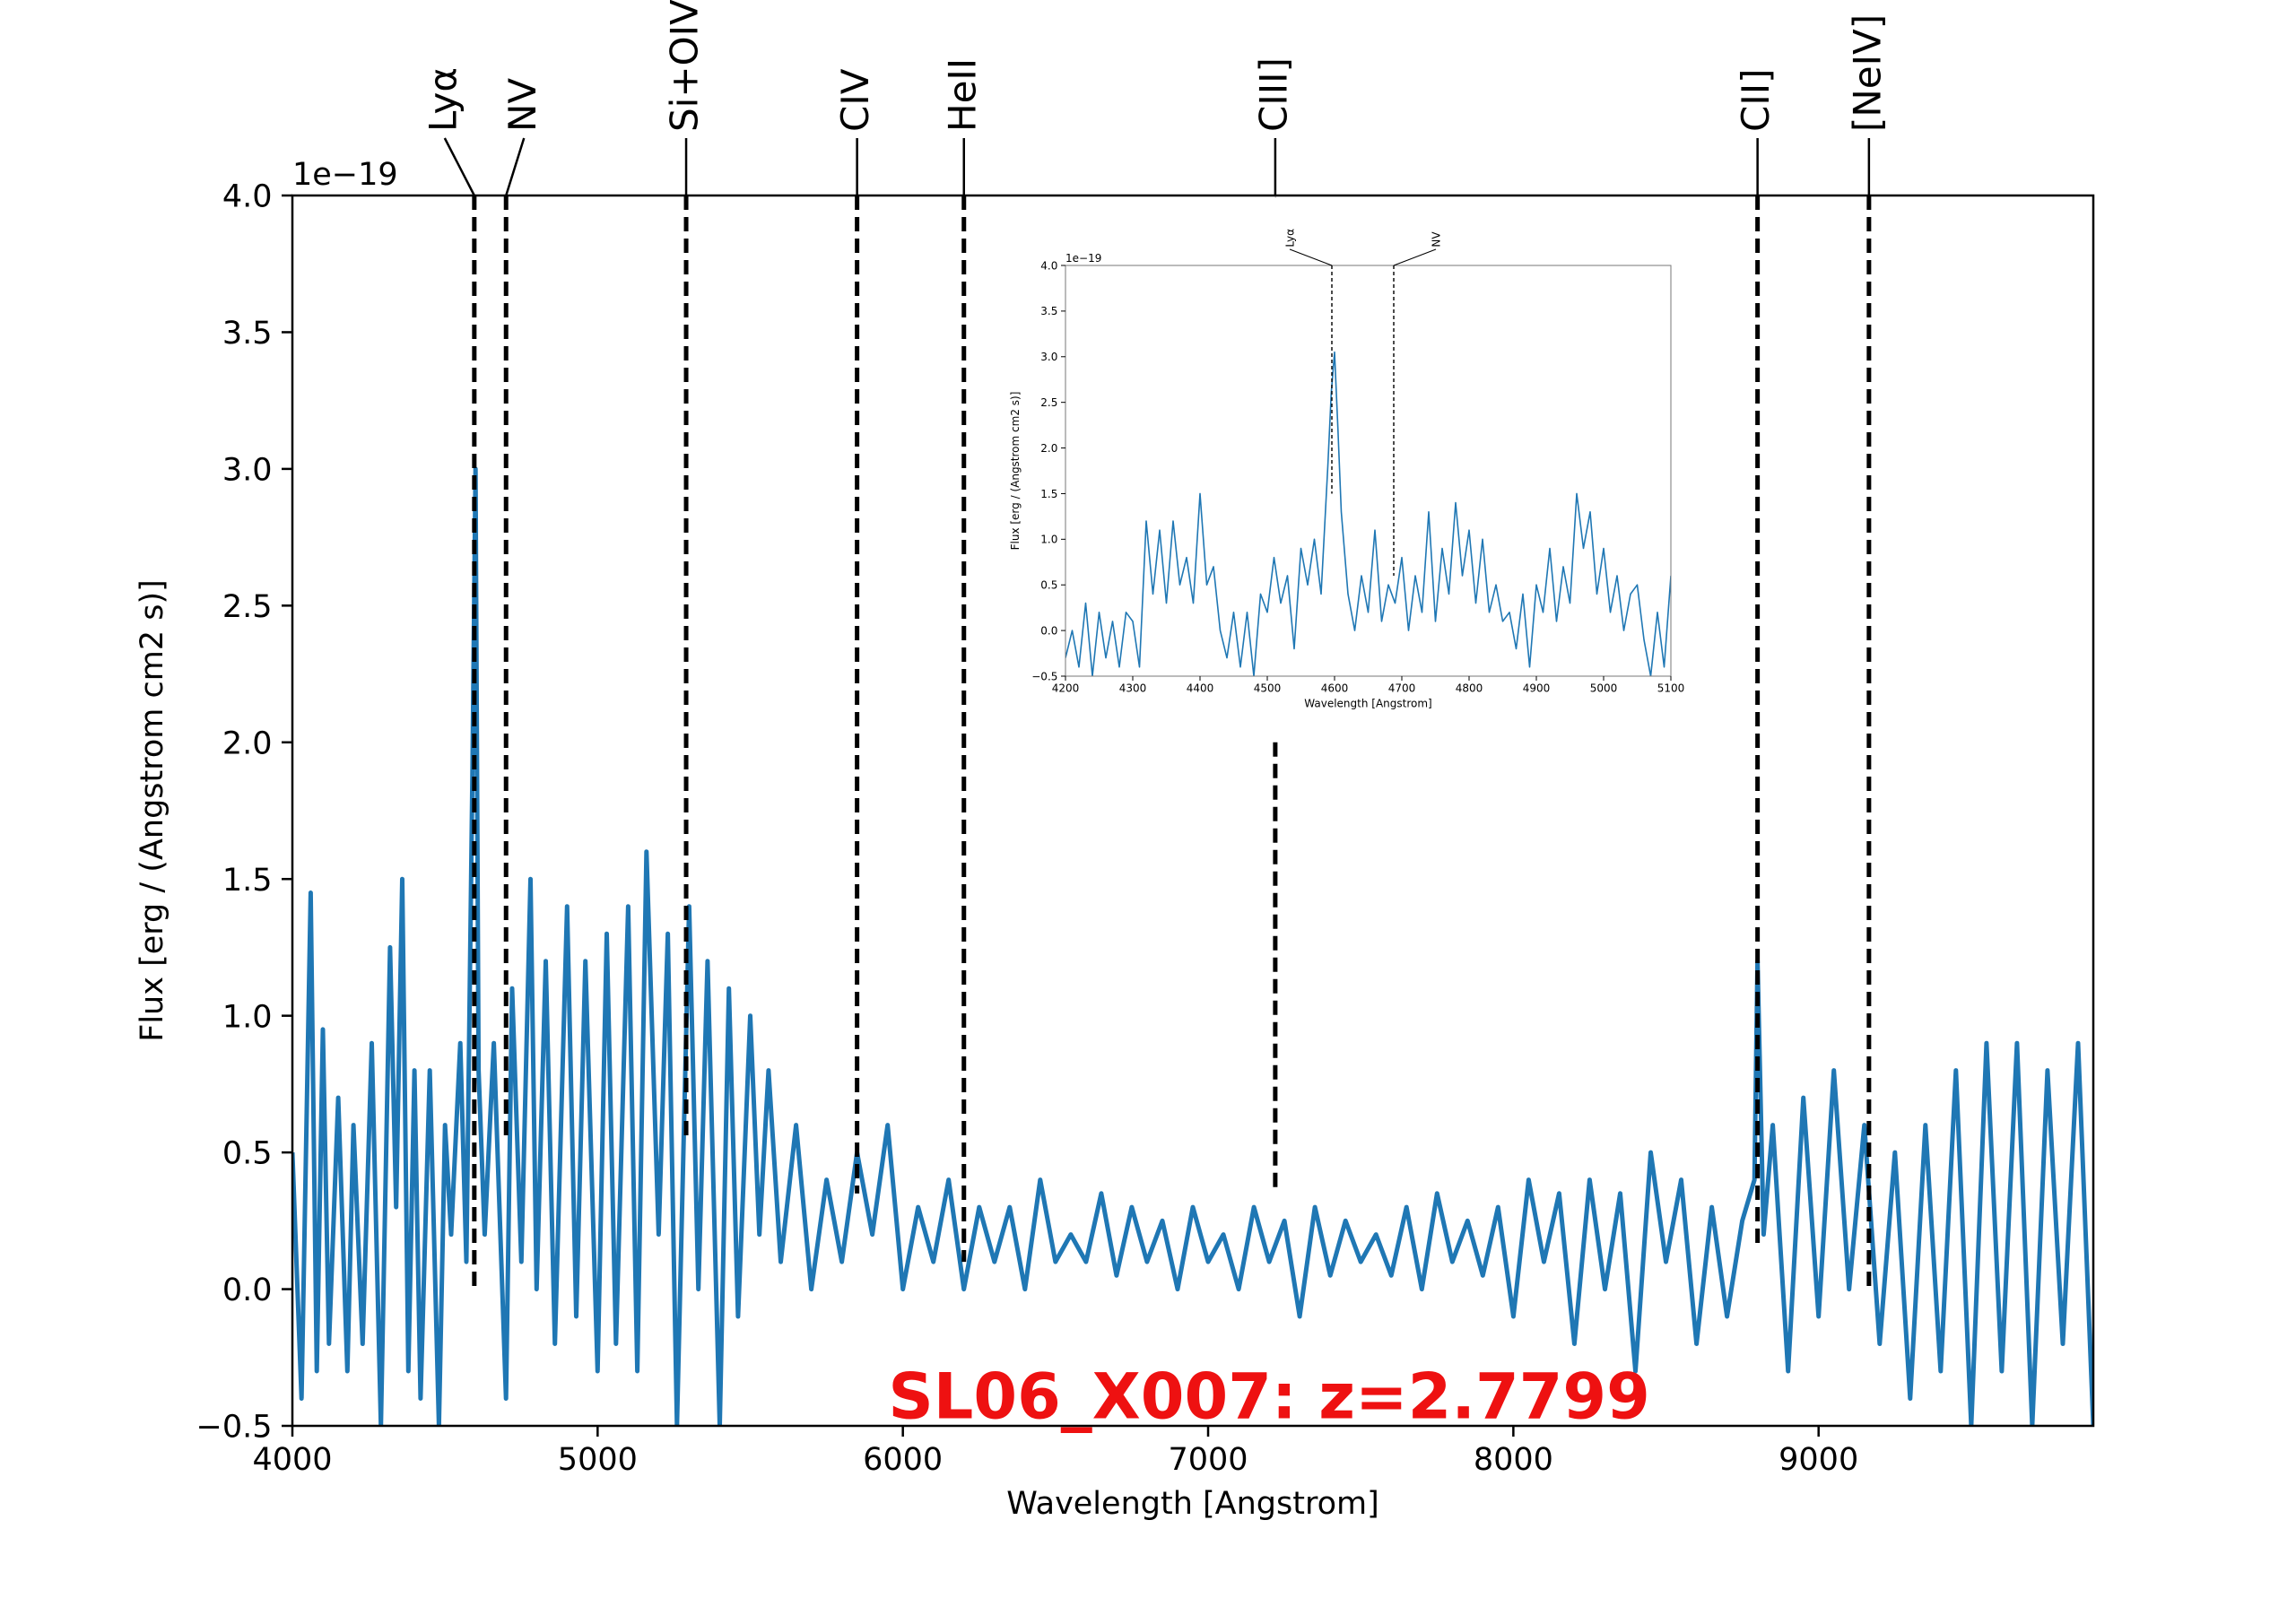 Image resolution: width=2296 pixels, height=1607 pixels. I want to click on x-tick-label: 4700, so click(1402, 688).